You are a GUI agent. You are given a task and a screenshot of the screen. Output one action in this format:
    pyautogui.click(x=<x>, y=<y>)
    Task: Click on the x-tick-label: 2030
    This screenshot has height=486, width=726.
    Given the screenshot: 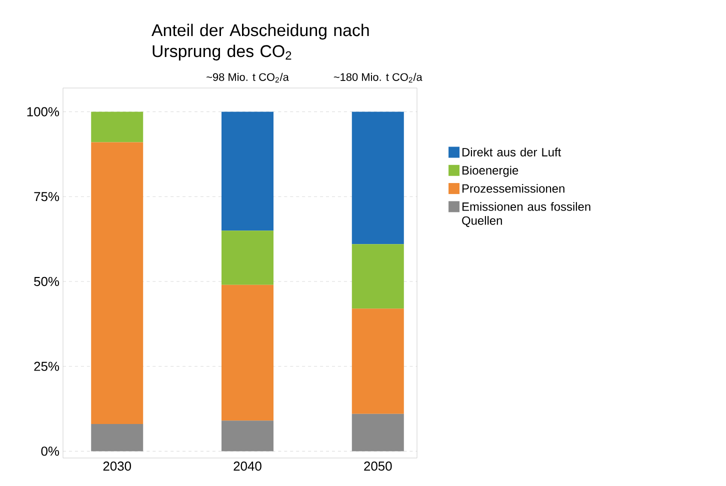 What is the action you would take?
    pyautogui.click(x=117, y=466)
    